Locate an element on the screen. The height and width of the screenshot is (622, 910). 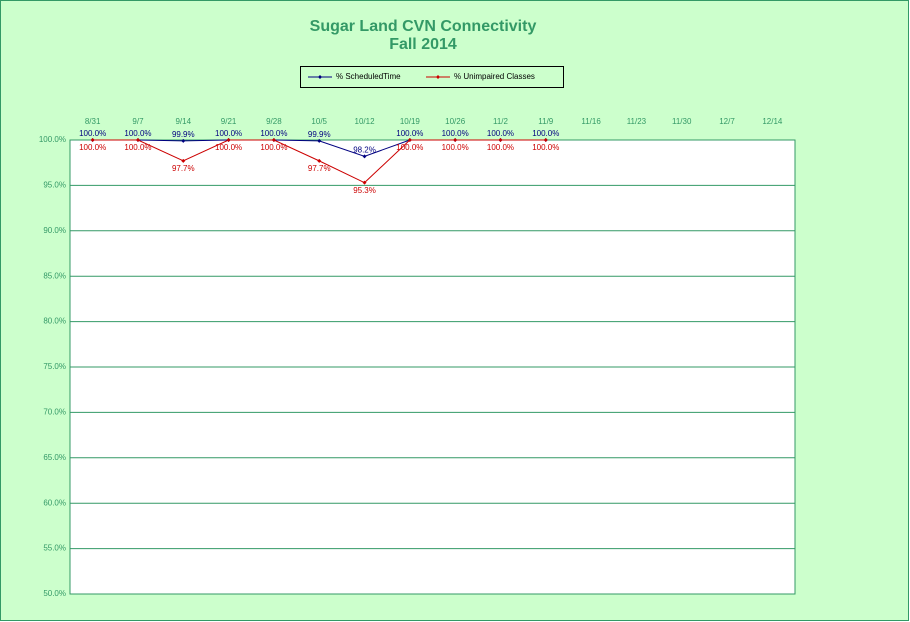
x-tick-label: 9/28 is located at coordinates (274, 121).